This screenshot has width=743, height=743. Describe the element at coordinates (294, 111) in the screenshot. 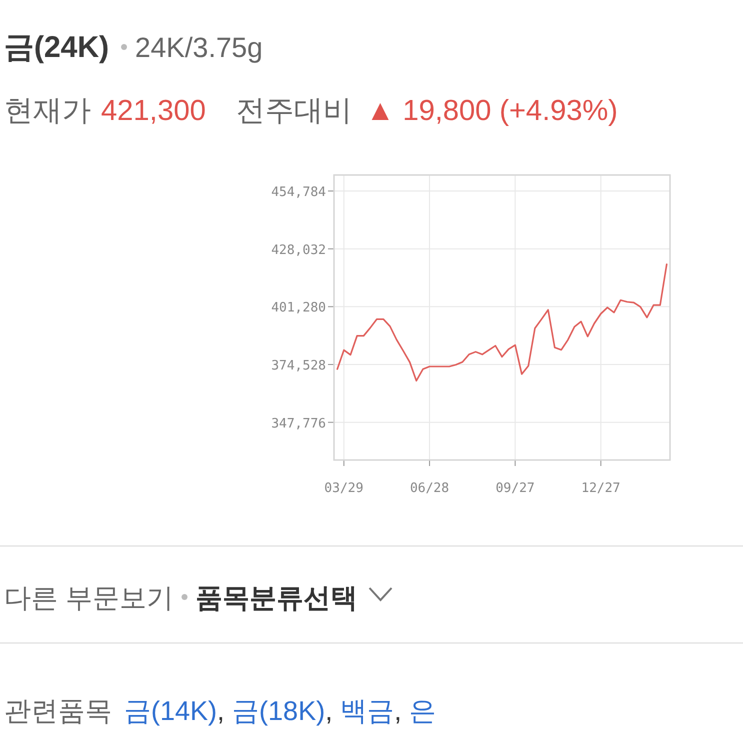

I see `text: 전주대비` at that location.